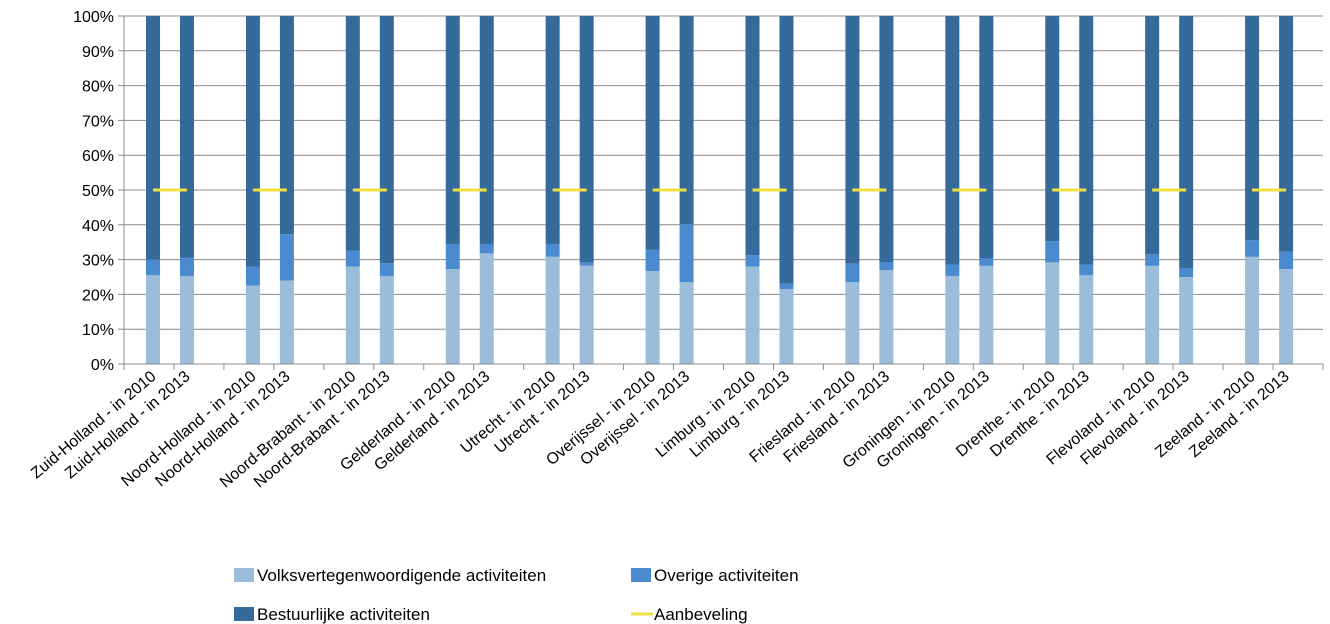 The width and height of the screenshot is (1330, 624). I want to click on y-tick-label: 90%, so click(98, 52).